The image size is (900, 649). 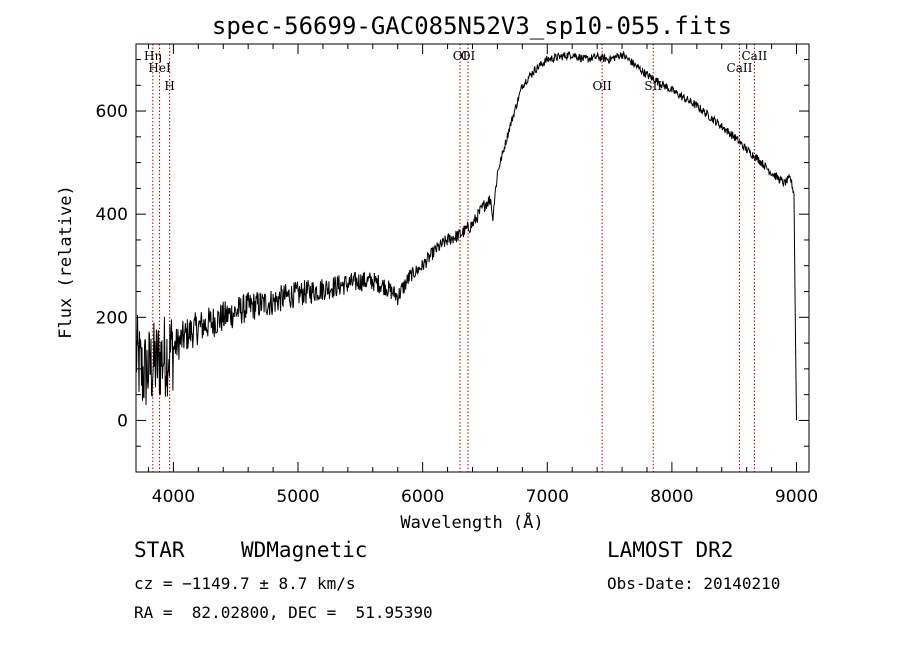 What do you see at coordinates (422, 497) in the screenshot?
I see `x-tick-label: 6000` at bounding box center [422, 497].